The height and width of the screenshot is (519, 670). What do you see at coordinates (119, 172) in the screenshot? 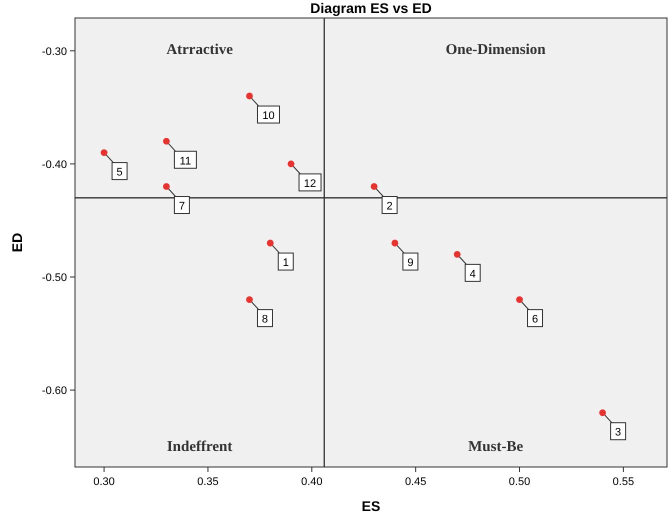
I see `annotation: 5` at bounding box center [119, 172].